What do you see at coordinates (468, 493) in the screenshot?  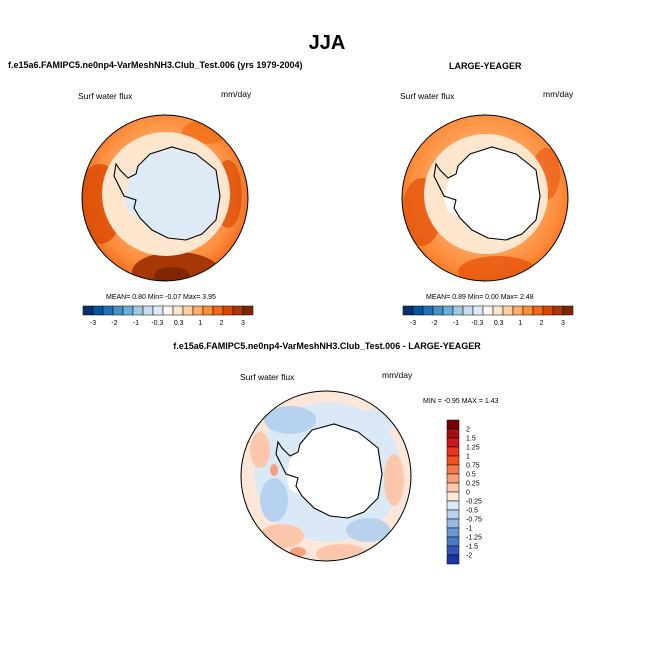 I see `colorbar-tick-label: 0` at bounding box center [468, 493].